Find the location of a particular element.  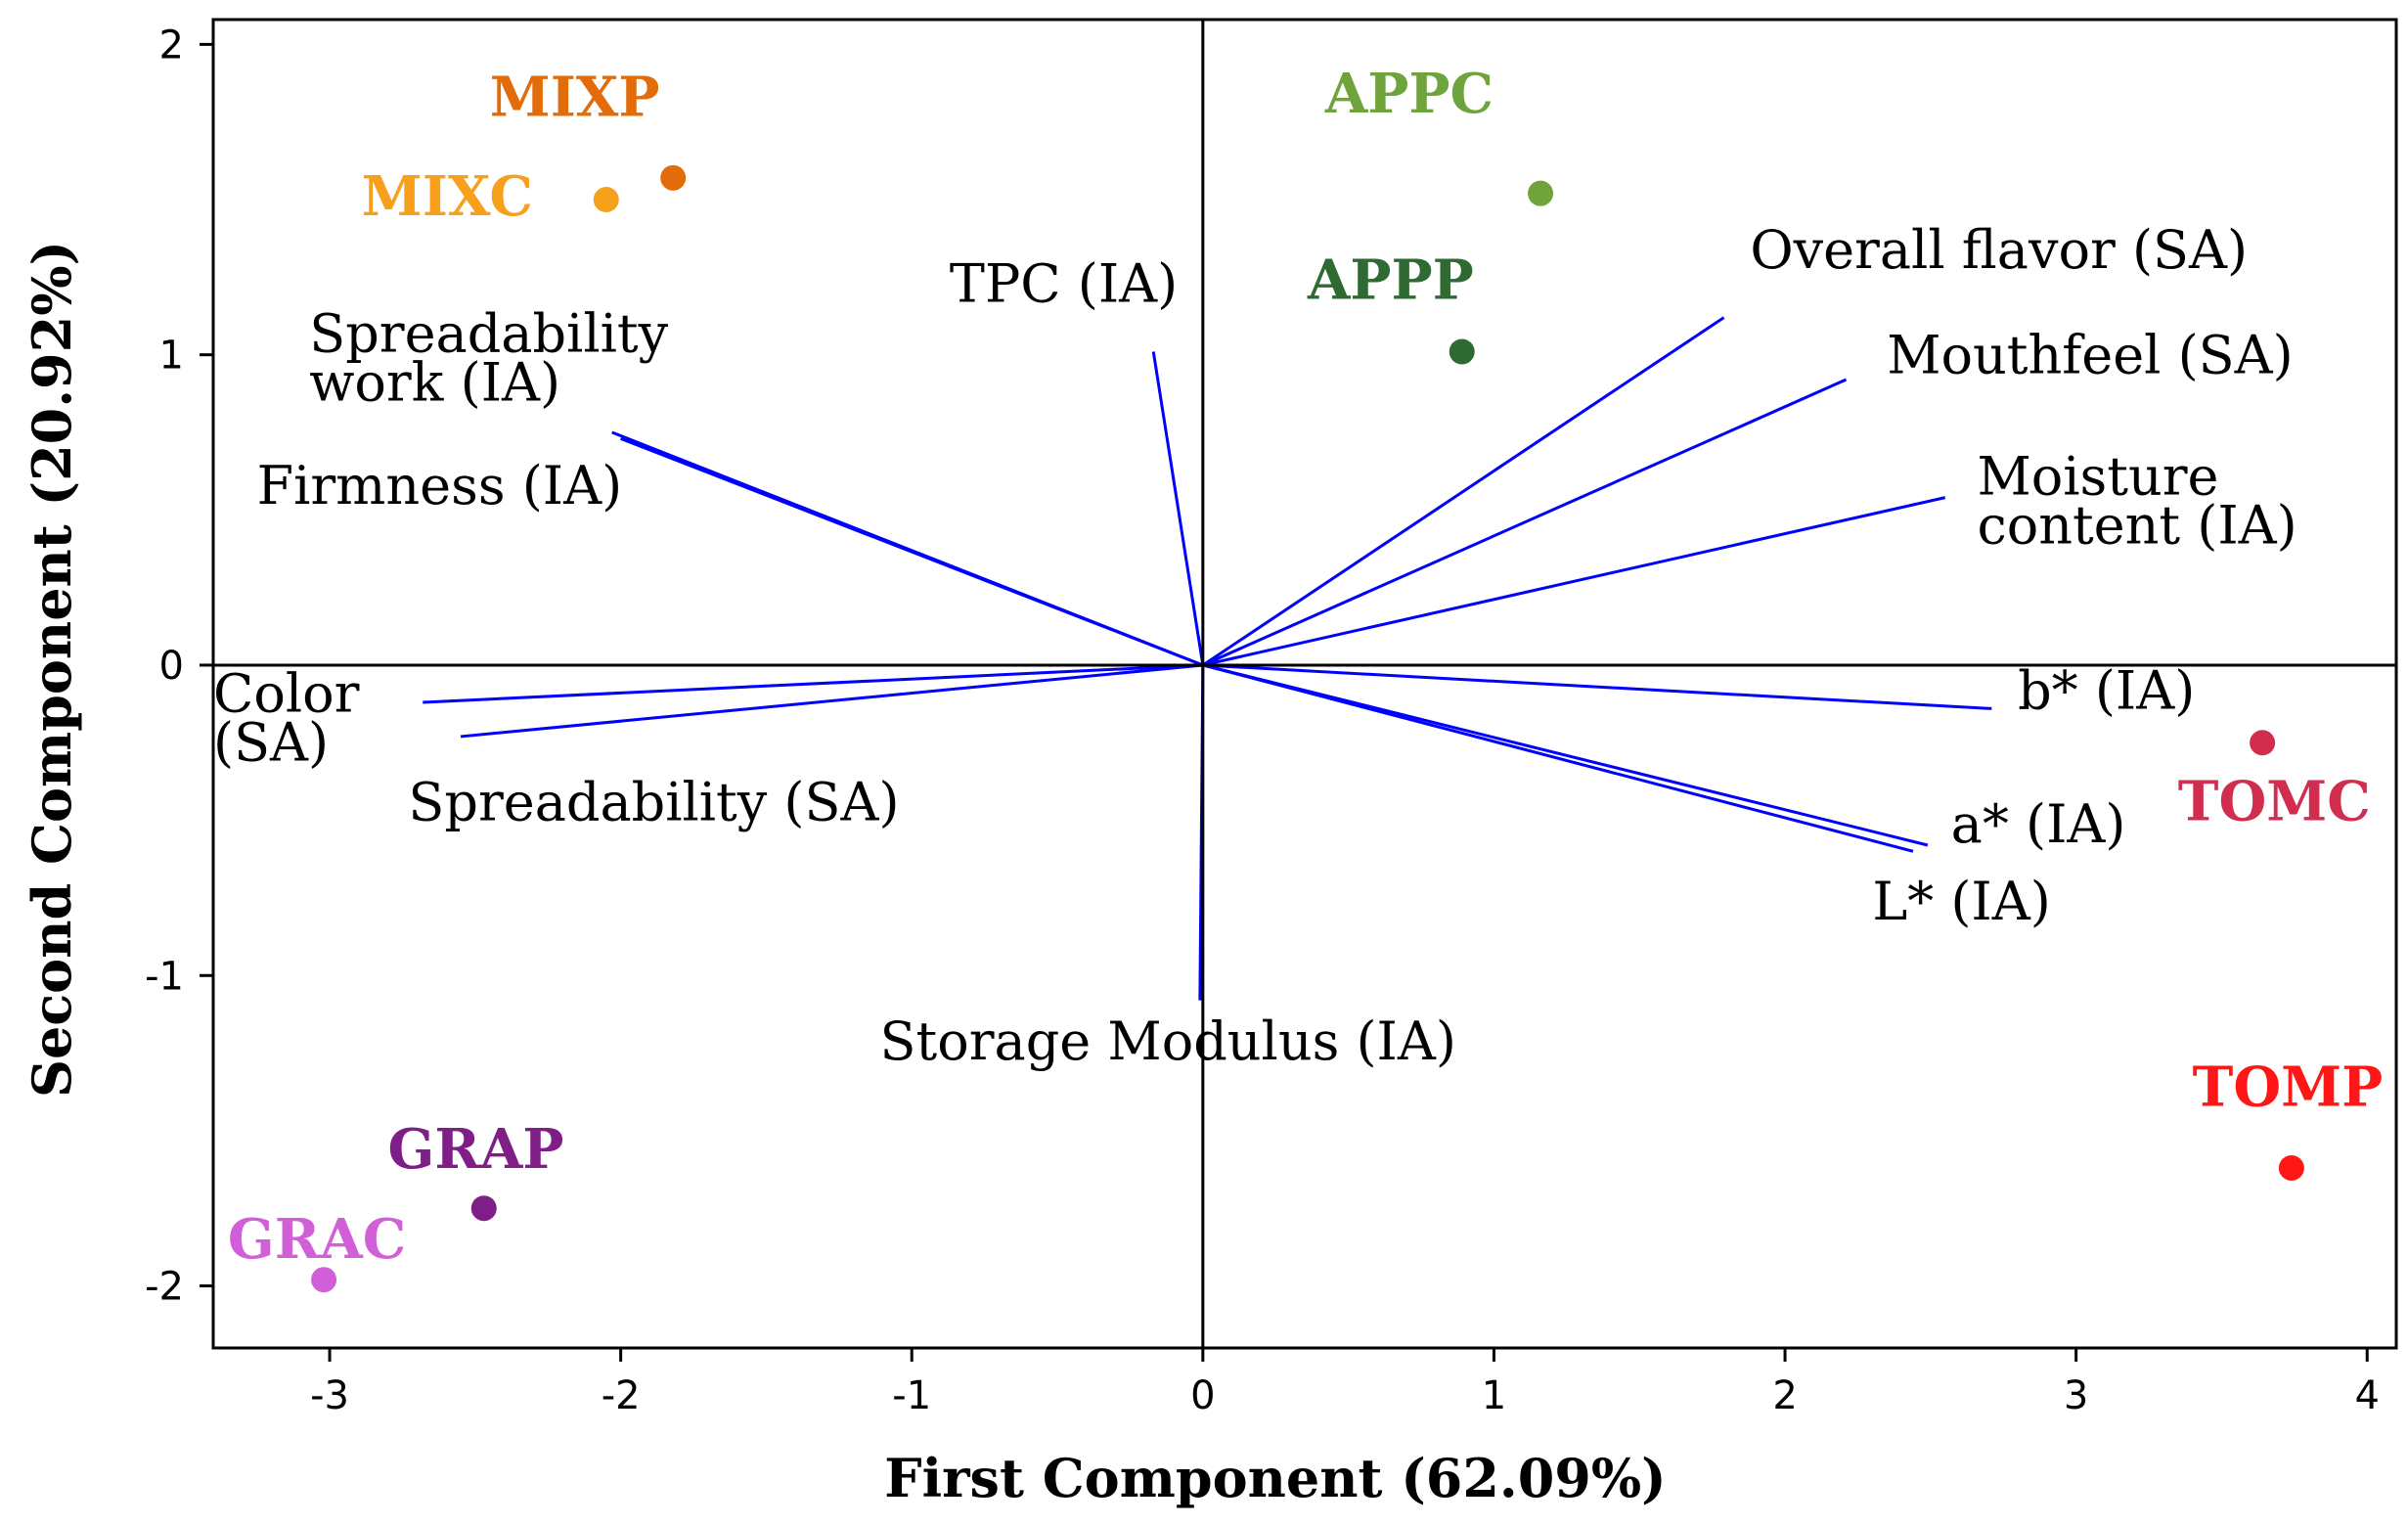

x-tick-label: 3 is located at coordinates (2076, 1395).